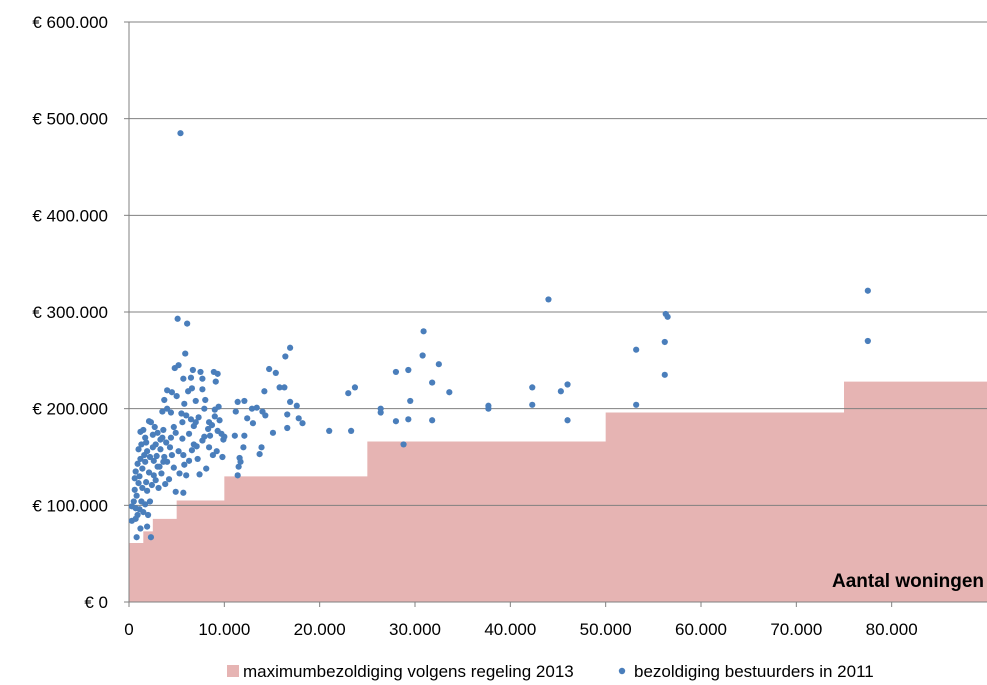  What do you see at coordinates (510, 629) in the screenshot?
I see `x-tick-label: 40.000` at bounding box center [510, 629].